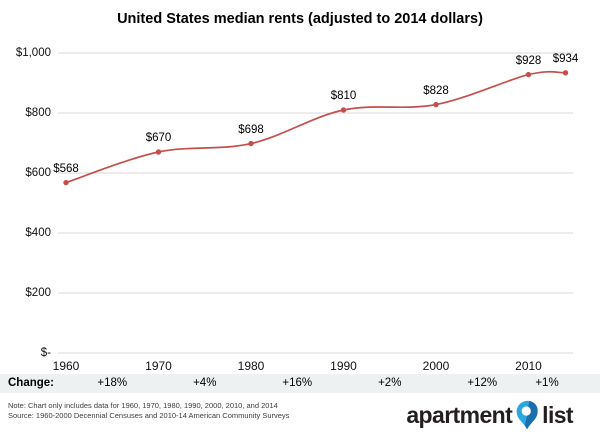 The width and height of the screenshot is (600, 438). Describe the element at coordinates (547, 383) in the screenshot. I see `change-value: +1%` at that location.